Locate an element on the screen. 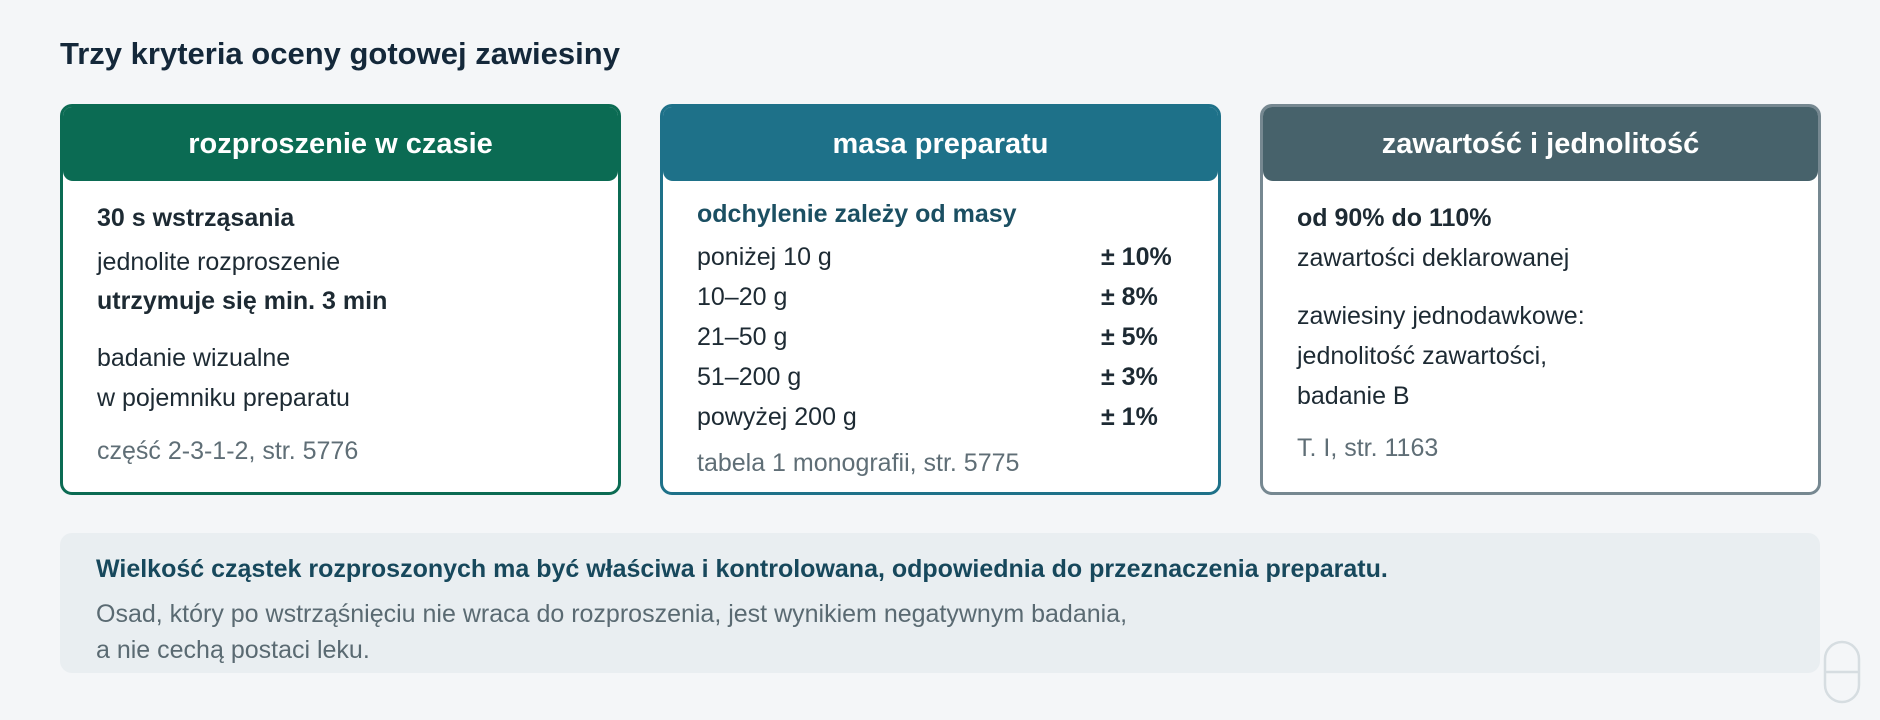  method-text: badanie wizualne is located at coordinates (194, 358).